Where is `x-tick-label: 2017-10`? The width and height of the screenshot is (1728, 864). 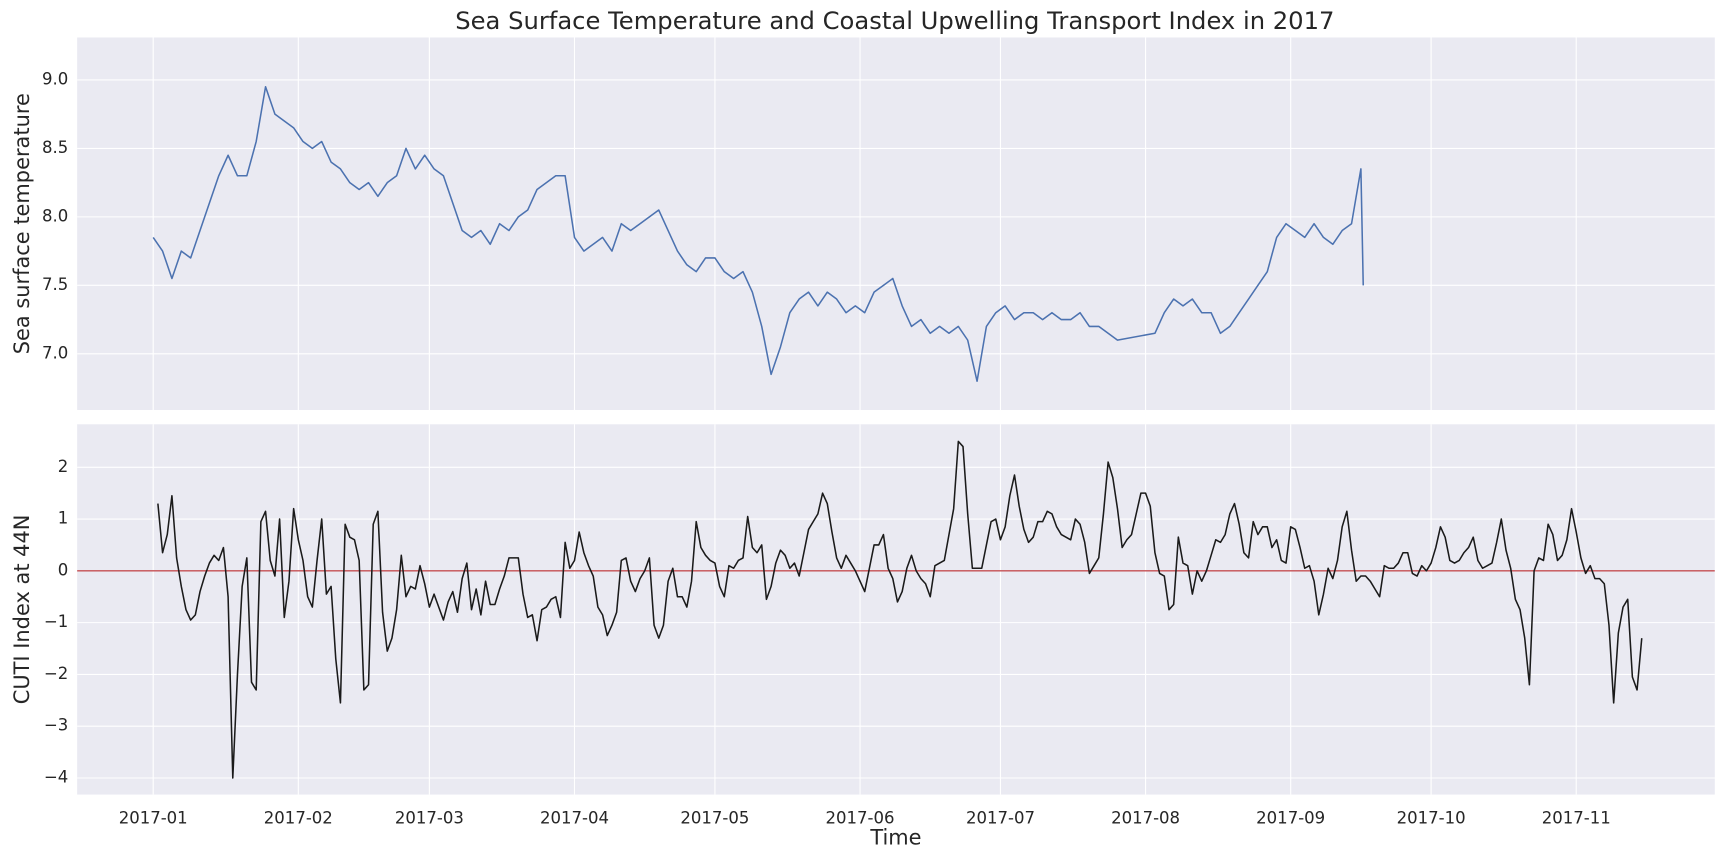
x-tick-label: 2017-10 is located at coordinates (1431, 817).